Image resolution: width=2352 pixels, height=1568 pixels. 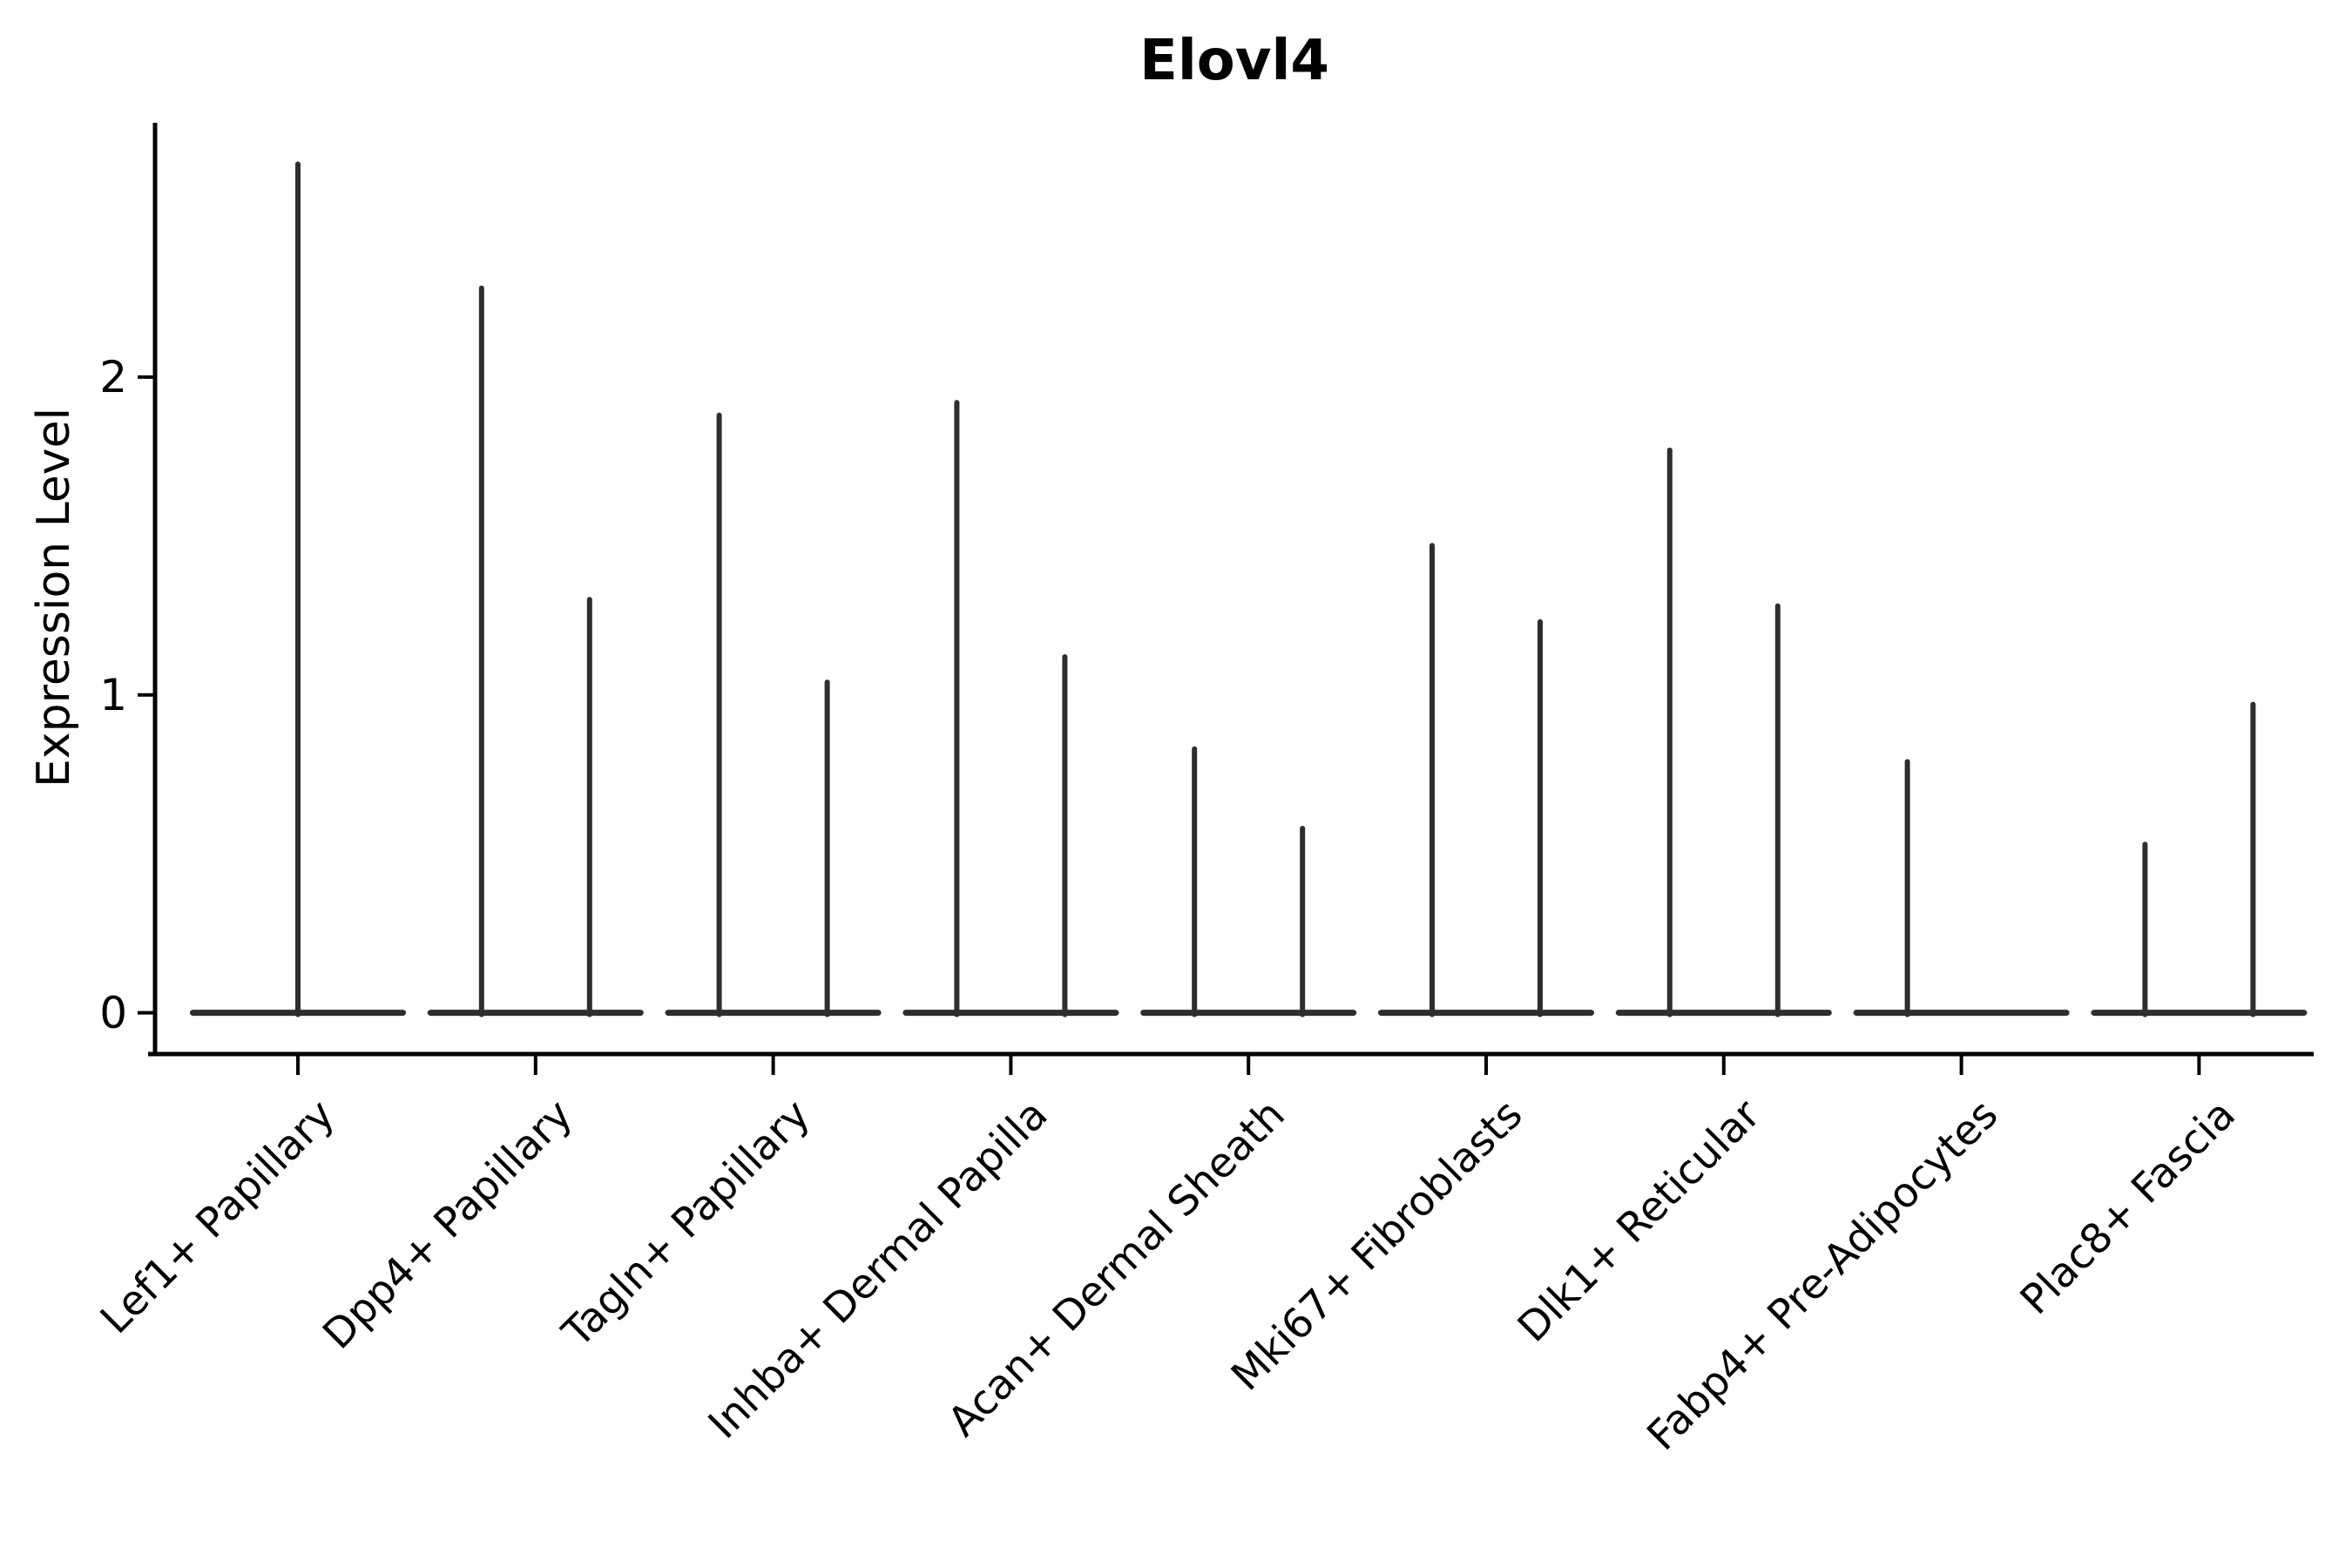 I want to click on y-tick-label: 0, so click(x=113, y=1013).